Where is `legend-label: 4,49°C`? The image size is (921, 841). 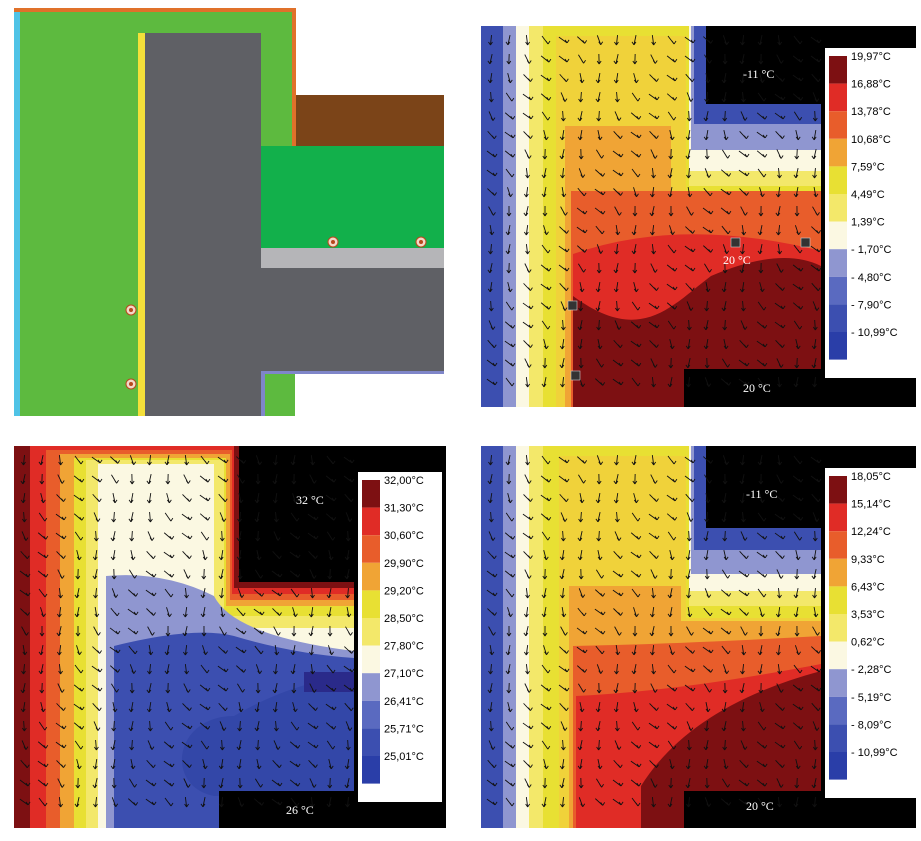 legend-label: 4,49°C is located at coordinates (868, 195).